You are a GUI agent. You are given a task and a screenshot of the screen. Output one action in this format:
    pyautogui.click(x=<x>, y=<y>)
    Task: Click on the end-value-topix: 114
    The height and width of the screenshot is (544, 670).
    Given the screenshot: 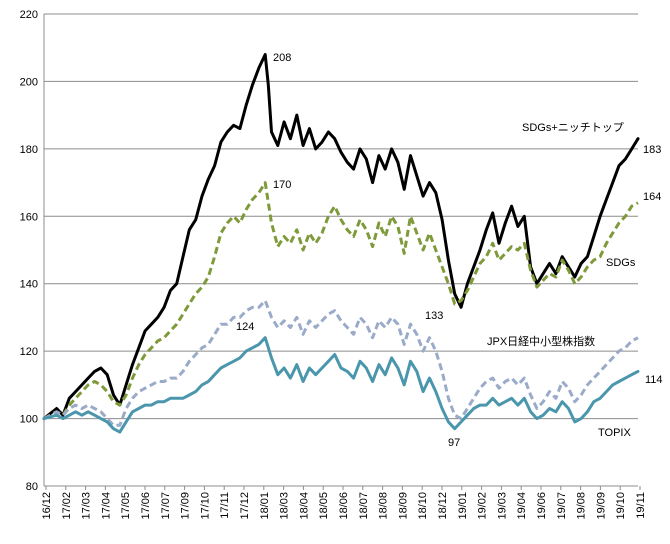 What is the action you would take?
    pyautogui.click(x=654, y=380)
    